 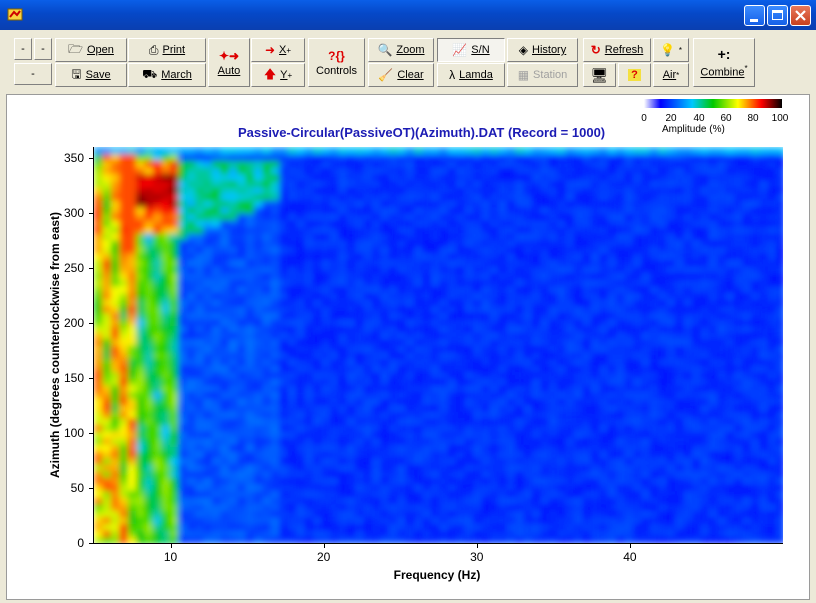 I want to click on close-button, so click(x=800, y=15).